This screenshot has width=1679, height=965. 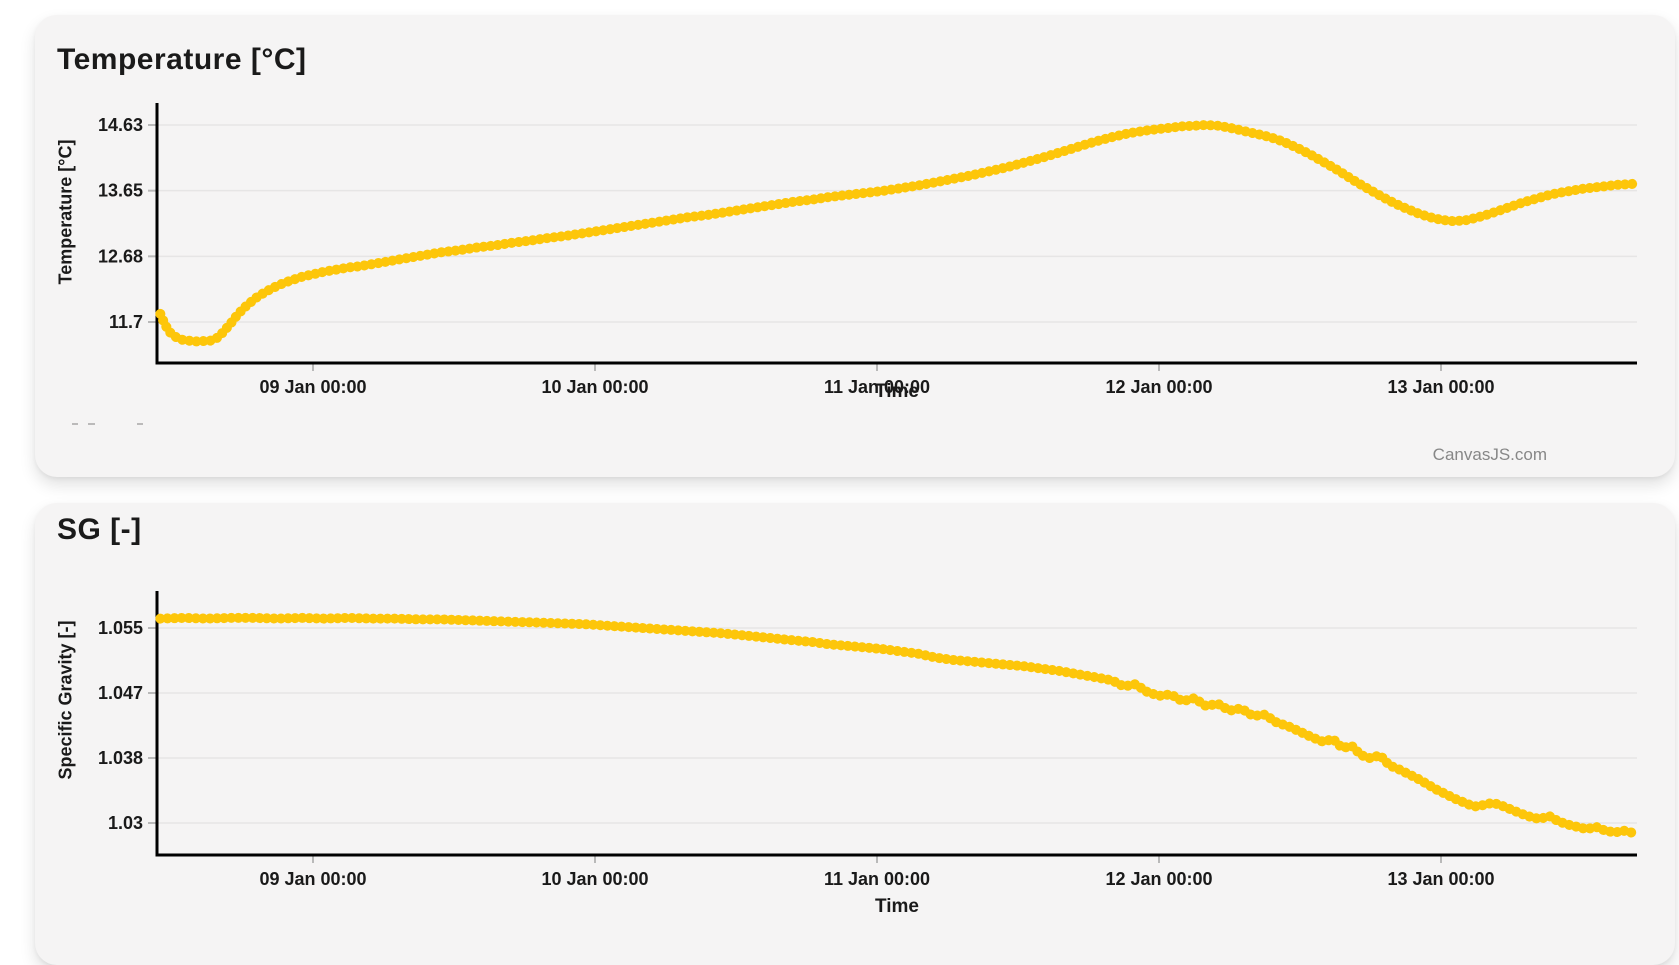 What do you see at coordinates (125, 823) in the screenshot?
I see `y-tick-label: 1.03` at bounding box center [125, 823].